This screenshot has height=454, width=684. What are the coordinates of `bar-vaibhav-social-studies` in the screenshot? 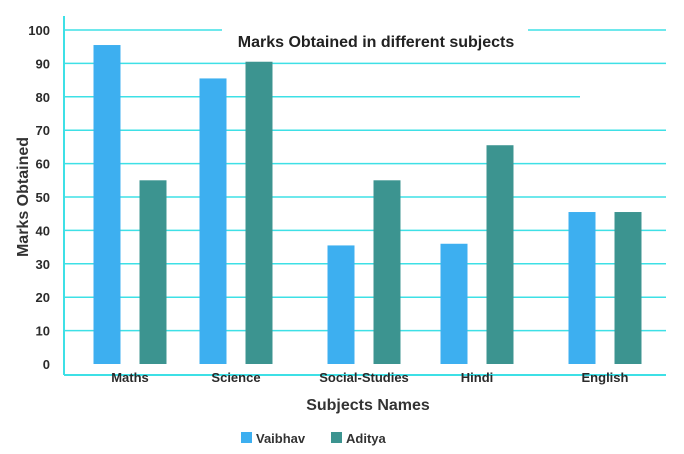 It's located at (341, 304).